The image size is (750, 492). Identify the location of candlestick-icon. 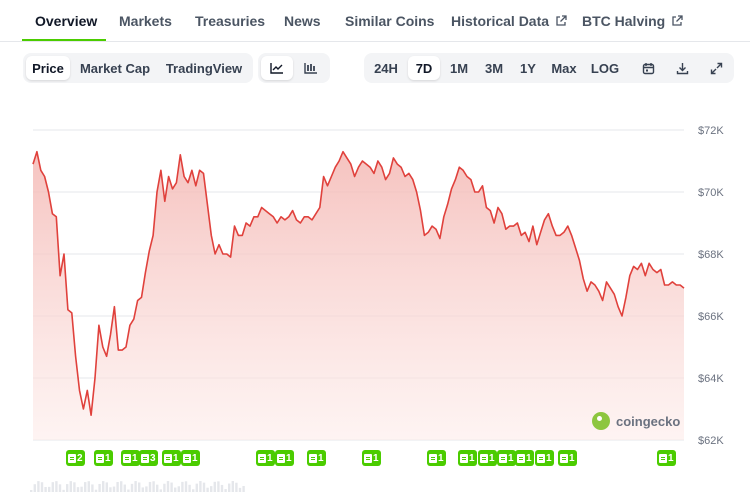
(310, 68).